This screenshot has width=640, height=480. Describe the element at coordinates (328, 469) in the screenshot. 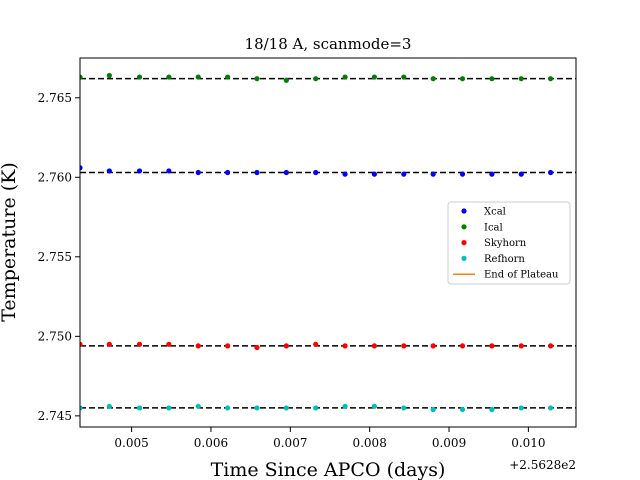

I see `x-axis-title: Time Since APCO (days)` at that location.